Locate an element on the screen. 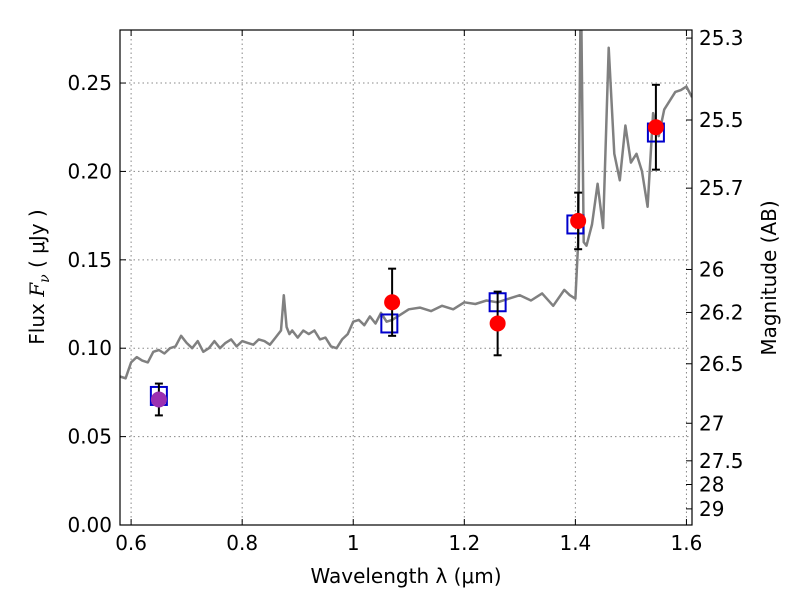 The width and height of the screenshot is (800, 600). magnitude-tick-label: 25.7 is located at coordinates (721, 188).